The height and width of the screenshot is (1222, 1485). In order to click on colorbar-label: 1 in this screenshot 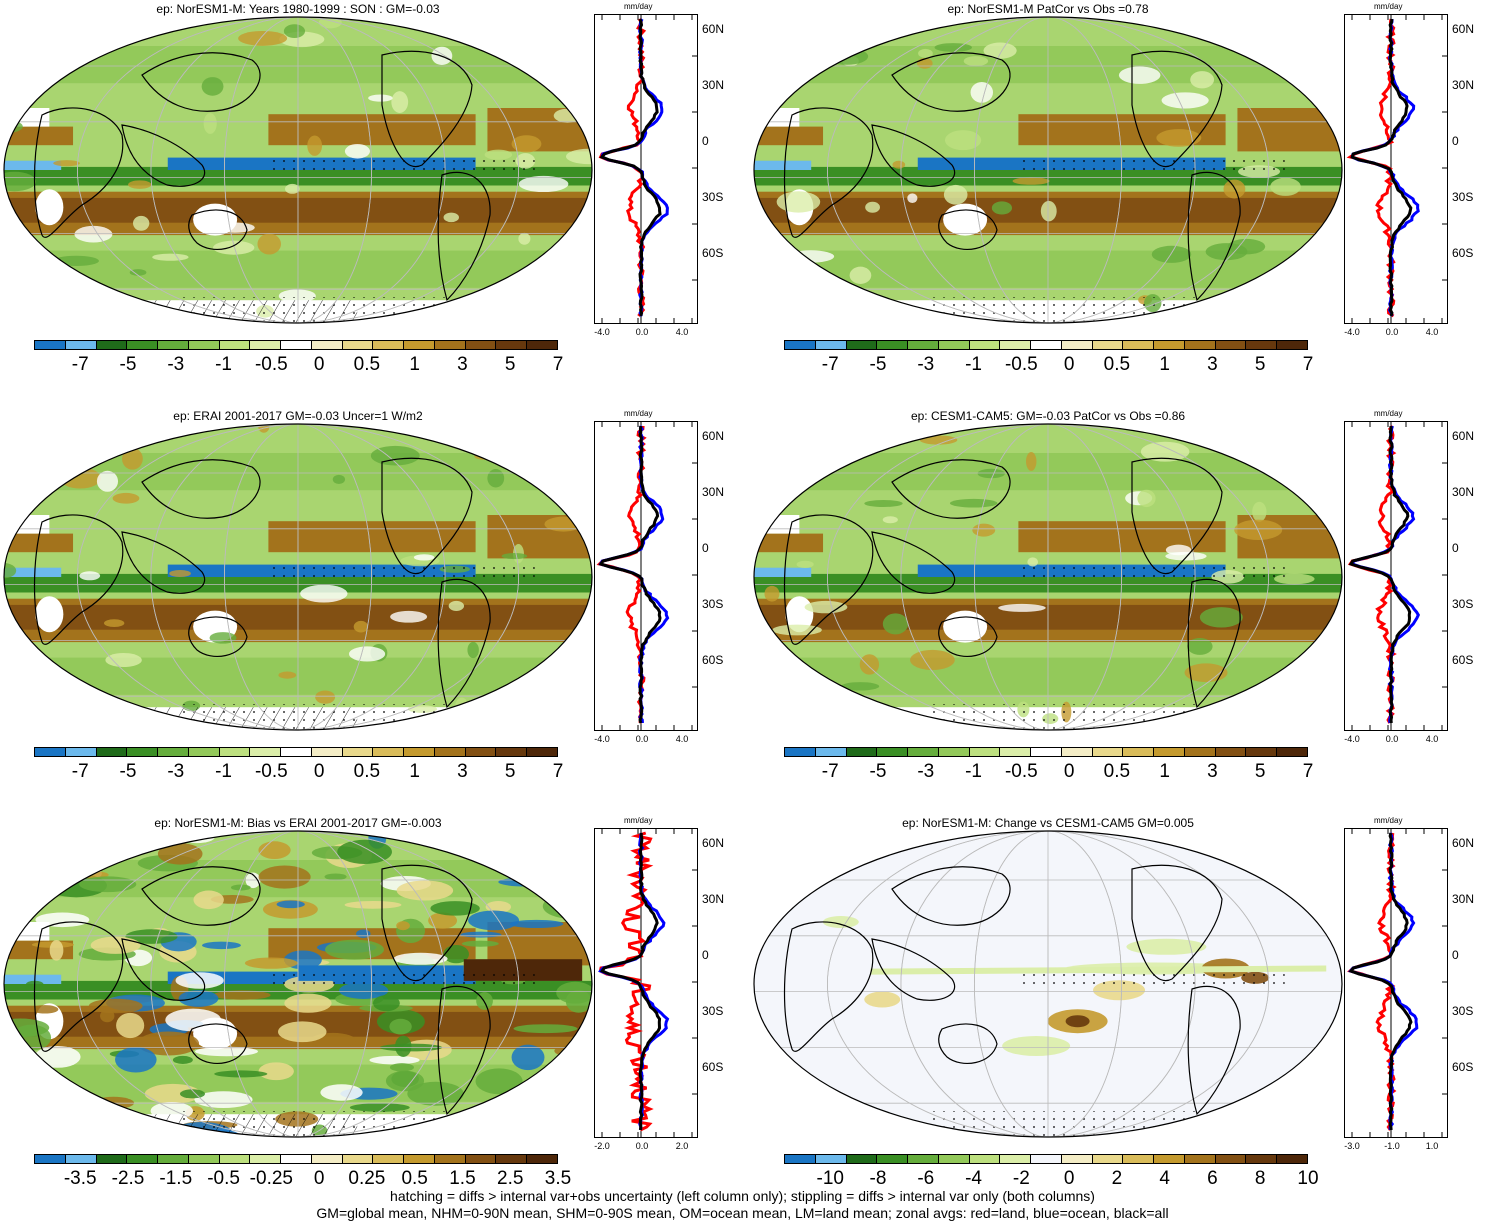, I will do `click(414, 365)`.